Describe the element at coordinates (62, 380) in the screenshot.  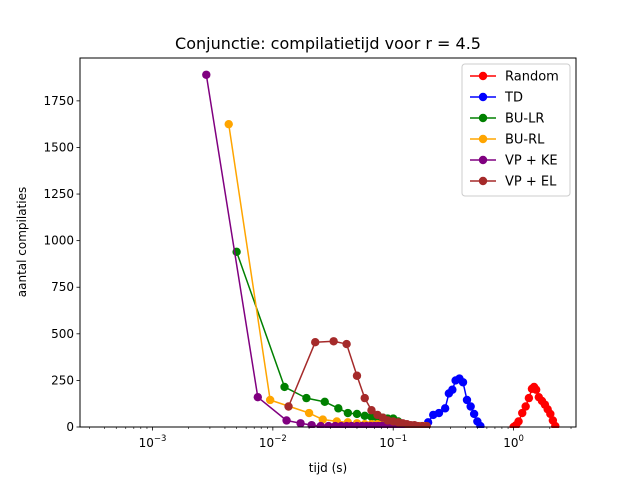
I see `y-tick-label: 250` at that location.